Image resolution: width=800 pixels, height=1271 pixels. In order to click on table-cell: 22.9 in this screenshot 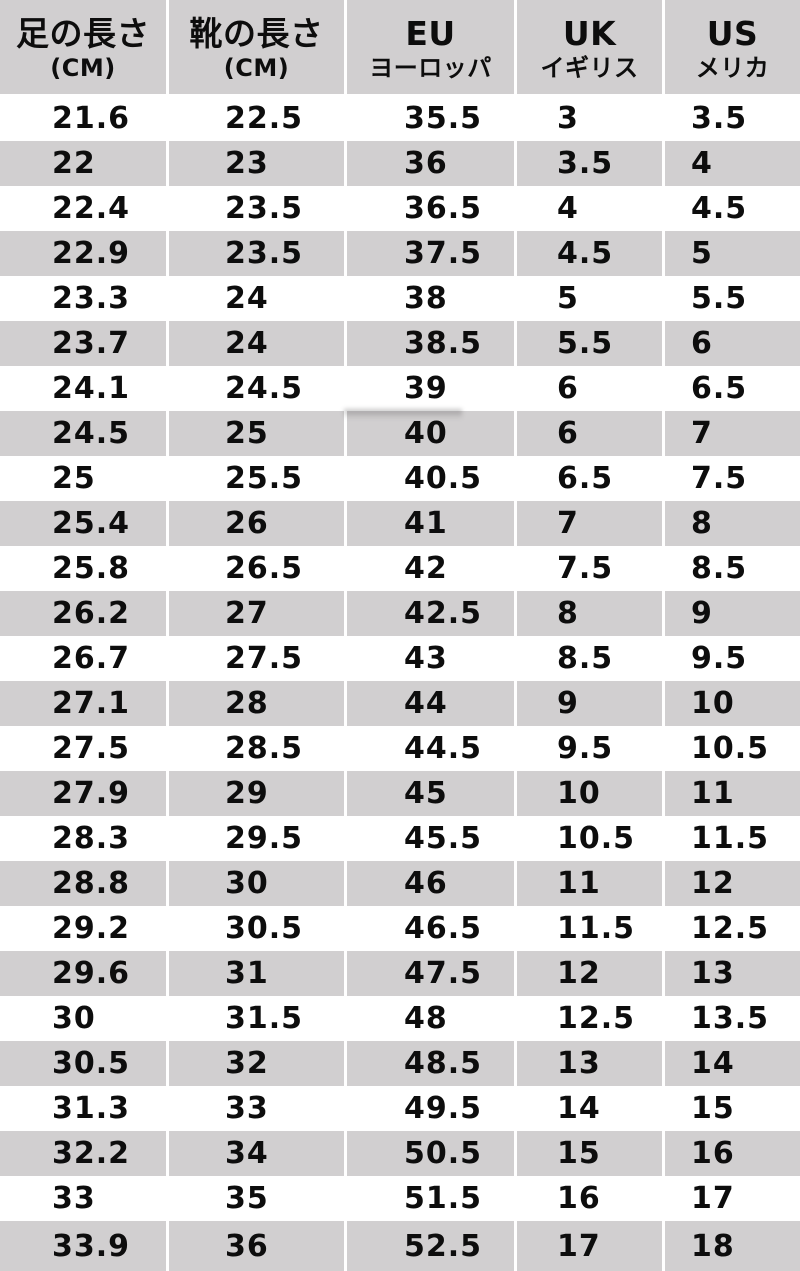, I will do `click(83, 253)`.